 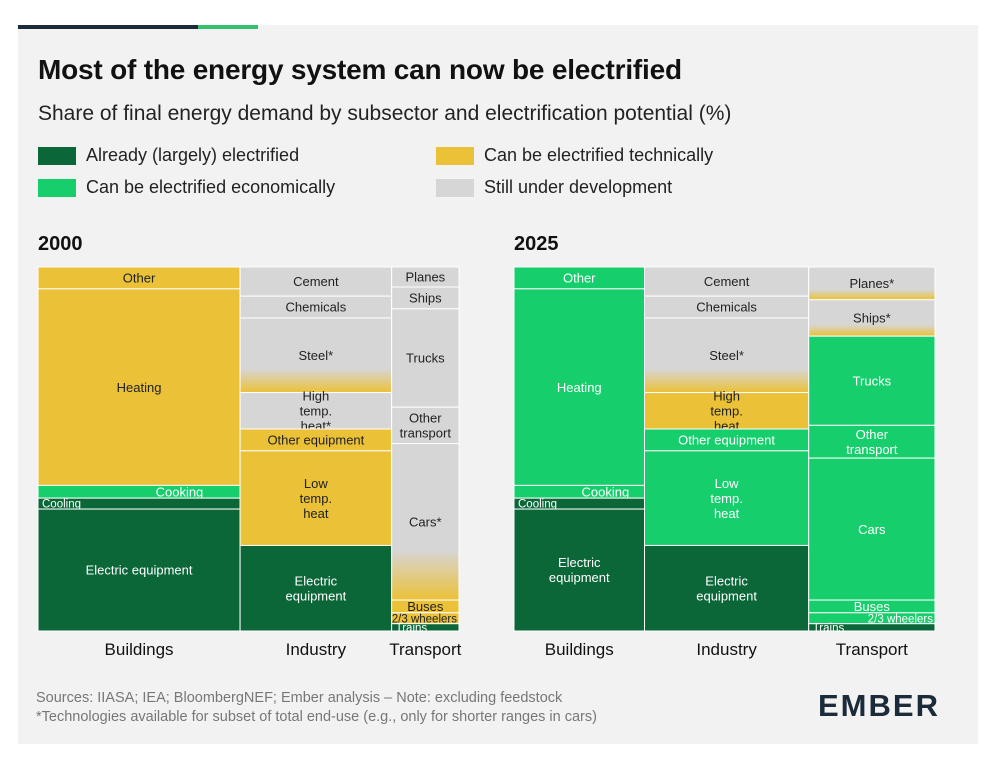 I want to click on legend-item-electrified: Already (largely) electrified, so click(x=168, y=155).